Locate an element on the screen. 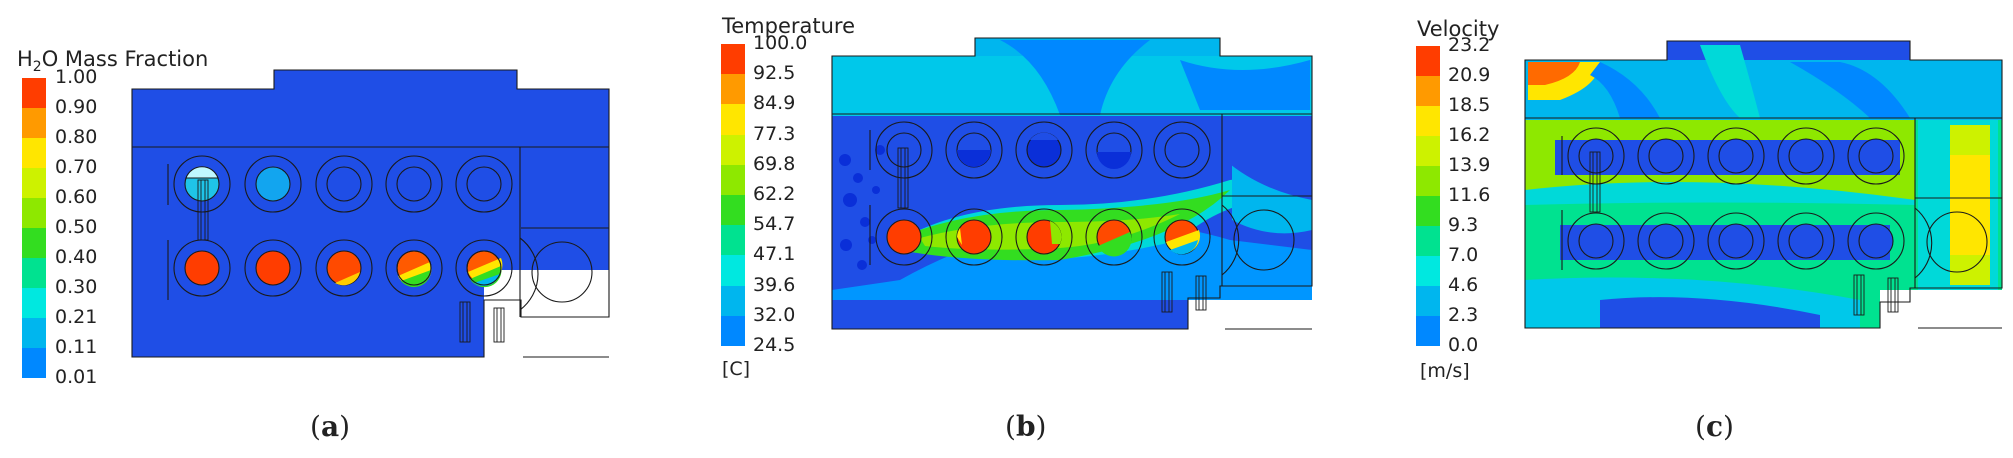 This screenshot has height=458, width=2013. legend-tick-label: 47.1 is located at coordinates (774, 254).